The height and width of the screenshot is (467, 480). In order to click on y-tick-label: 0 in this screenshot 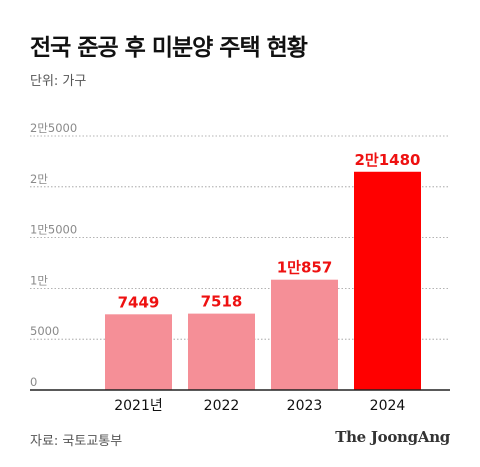, I will do `click(33, 382)`.